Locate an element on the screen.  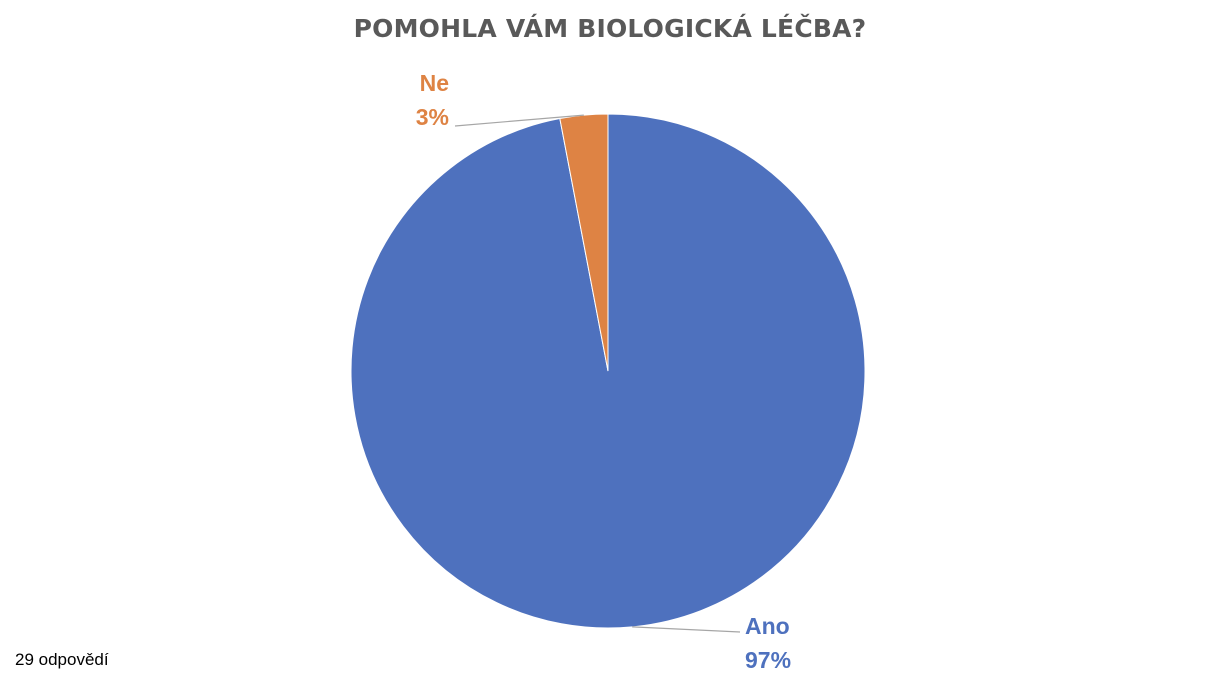
slice-value-label-ne: 3% is located at coordinates (432, 117).